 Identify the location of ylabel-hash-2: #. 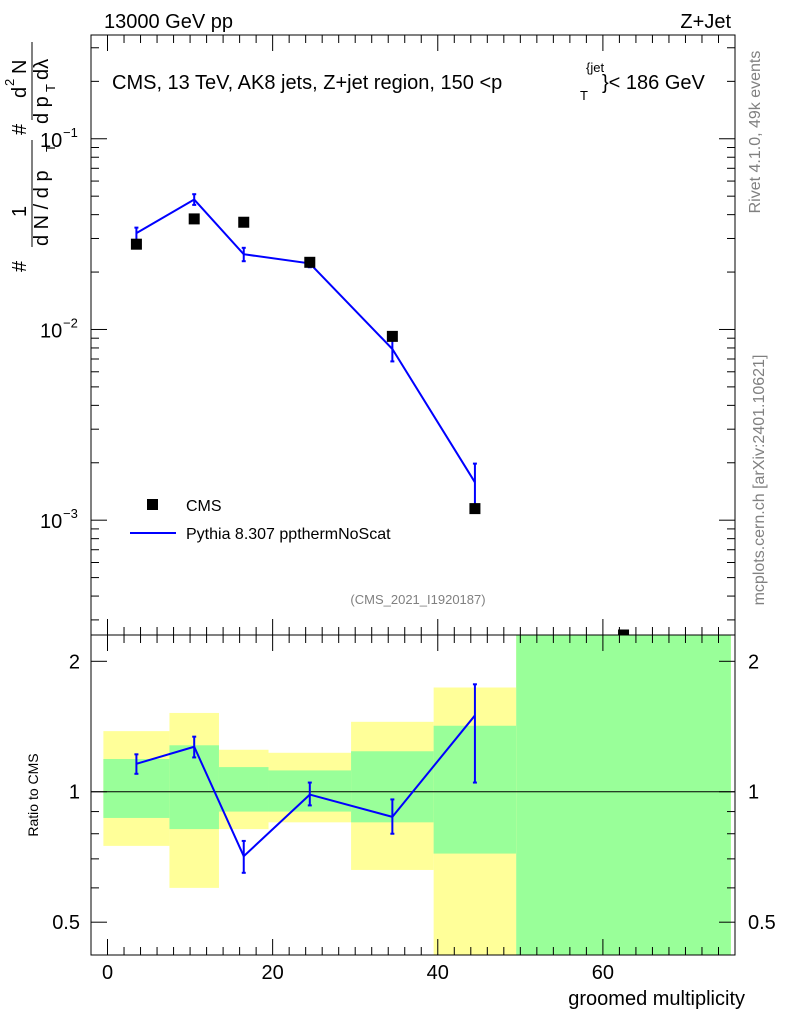
(20, 129).